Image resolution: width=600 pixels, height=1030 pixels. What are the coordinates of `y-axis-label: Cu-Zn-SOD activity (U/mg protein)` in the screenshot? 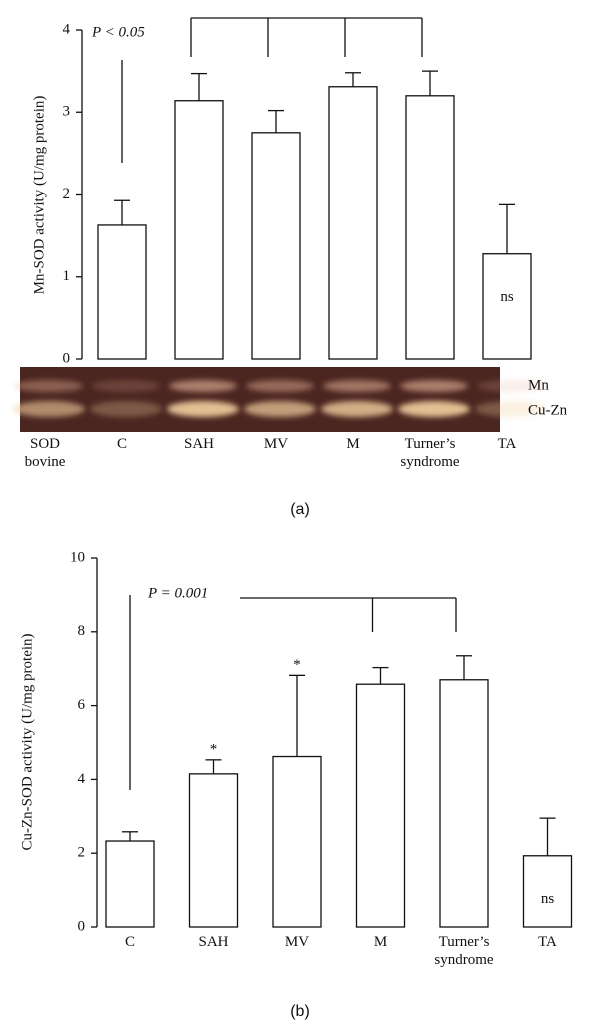 It's located at (27, 741).